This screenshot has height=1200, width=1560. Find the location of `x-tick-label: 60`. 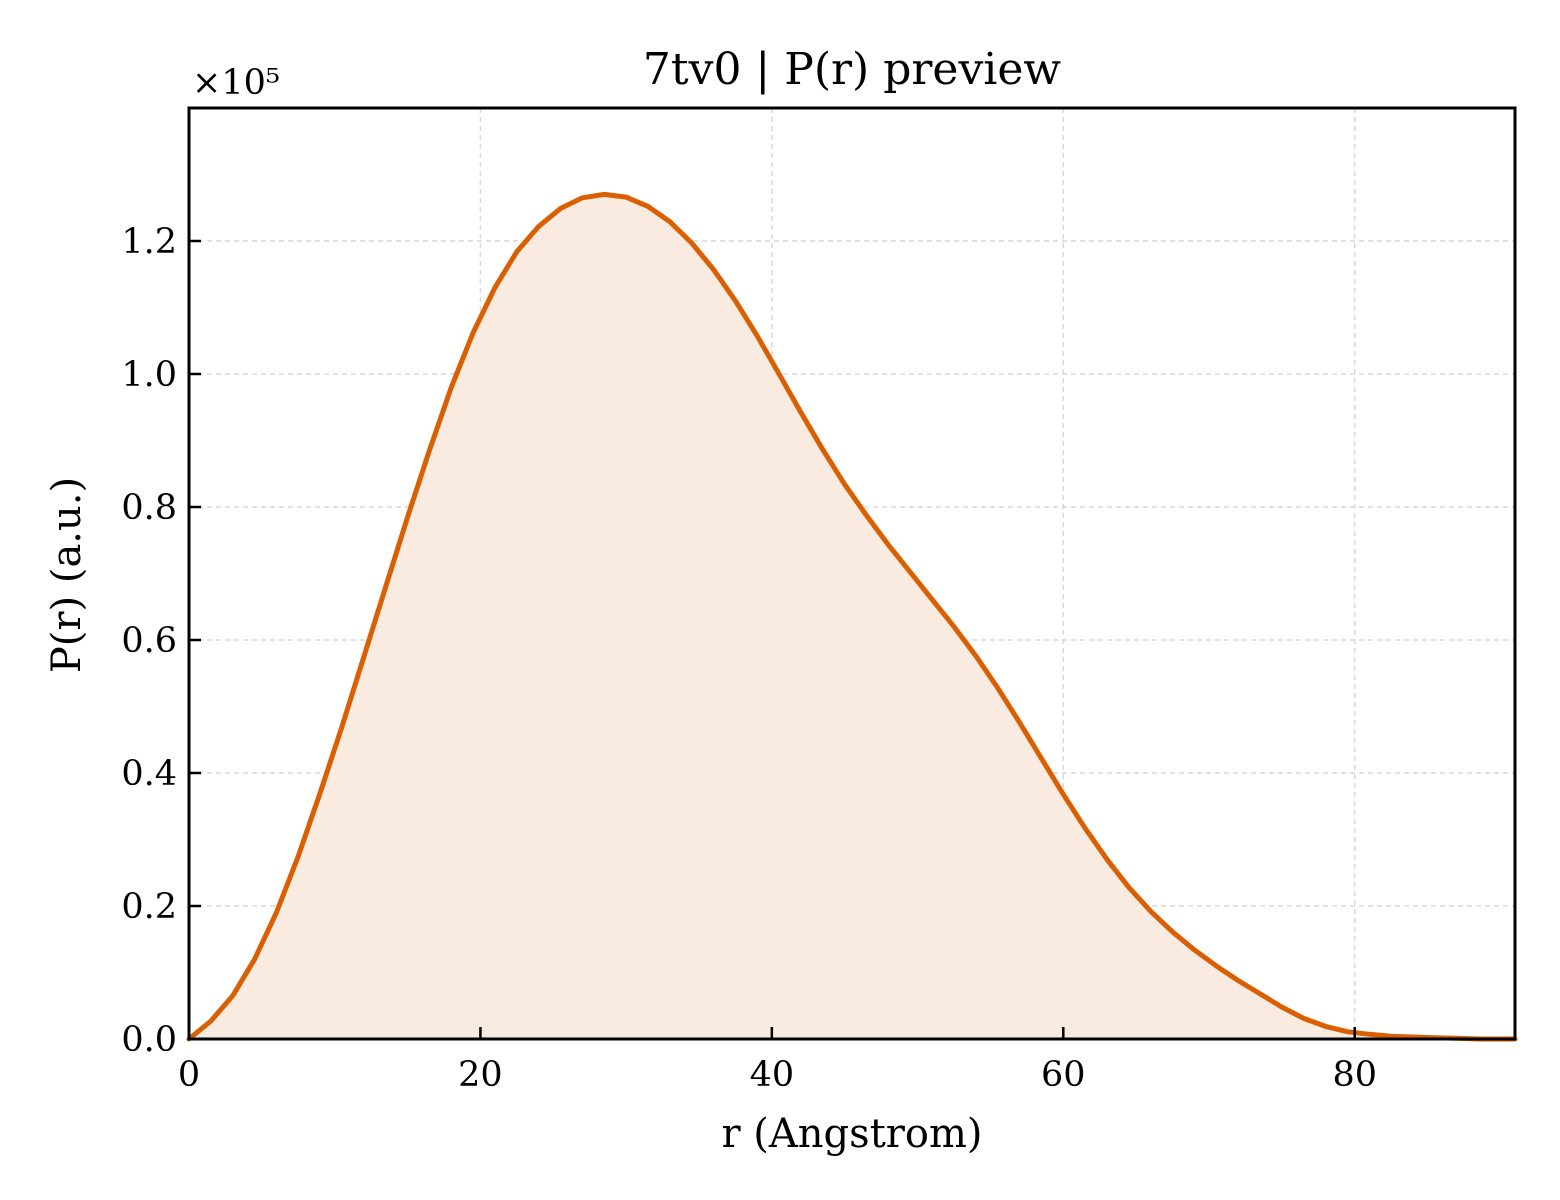

x-tick-label: 60 is located at coordinates (1063, 1075).